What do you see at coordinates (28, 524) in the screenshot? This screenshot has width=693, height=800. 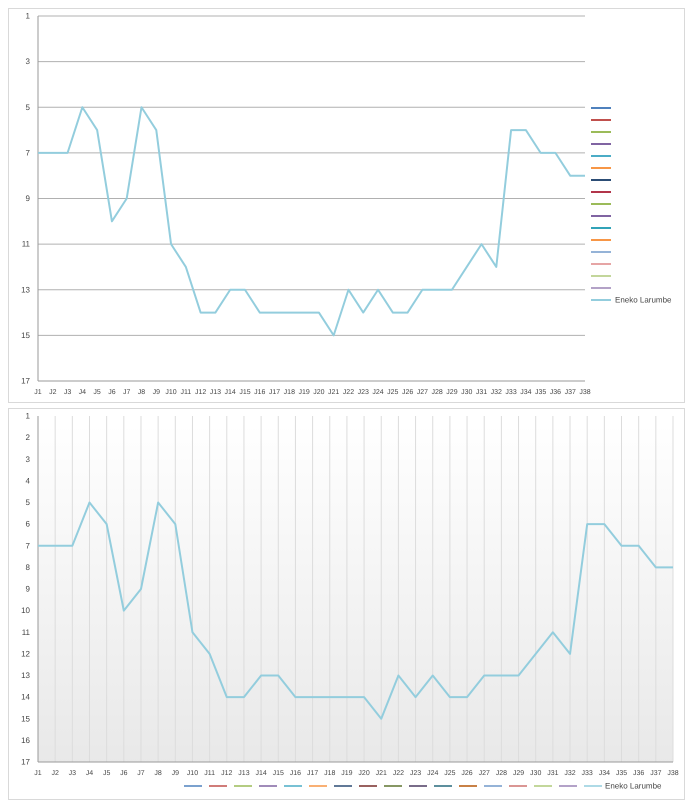 I see `y-tick-label: 6` at bounding box center [28, 524].